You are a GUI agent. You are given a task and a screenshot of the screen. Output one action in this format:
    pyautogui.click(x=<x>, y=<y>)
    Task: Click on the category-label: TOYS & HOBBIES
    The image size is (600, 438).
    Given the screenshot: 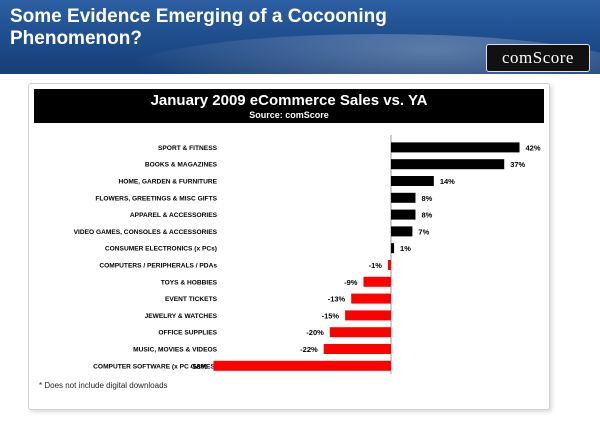 What is the action you would take?
    pyautogui.click(x=189, y=282)
    